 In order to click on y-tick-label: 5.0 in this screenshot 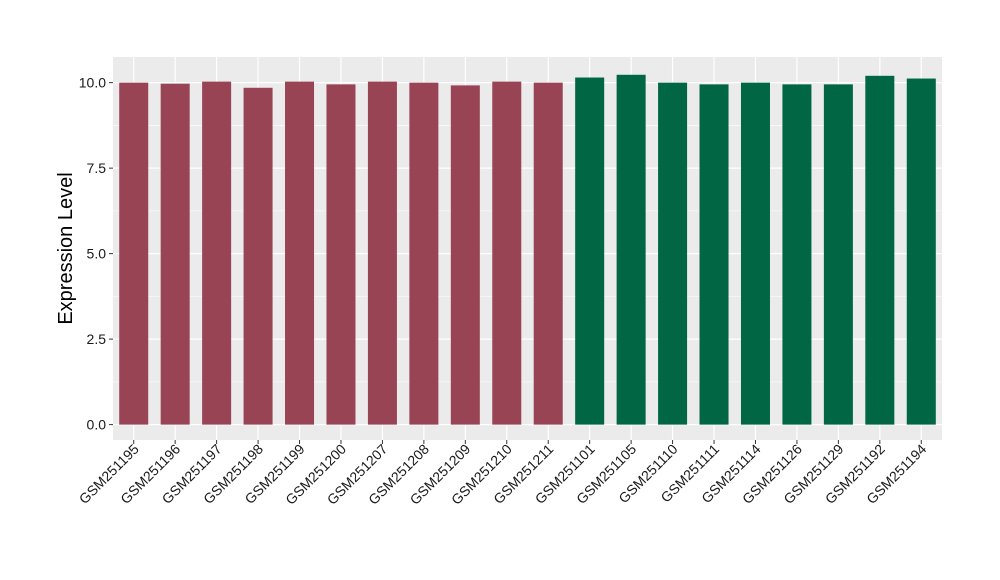, I will do `click(97, 254)`.